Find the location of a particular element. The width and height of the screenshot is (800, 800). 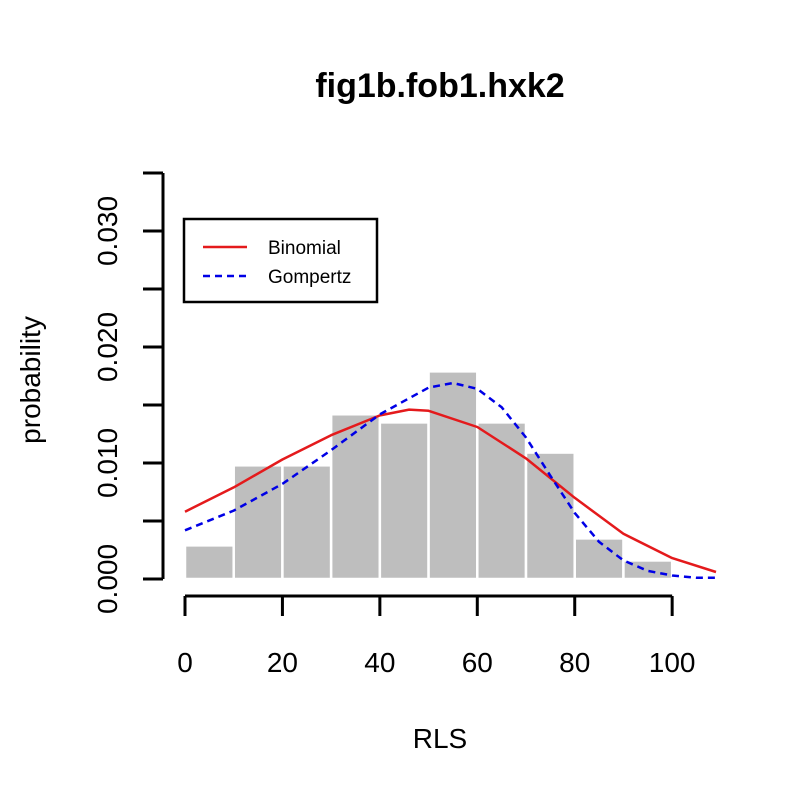

y-axis-label: probability is located at coordinates (30, 380).